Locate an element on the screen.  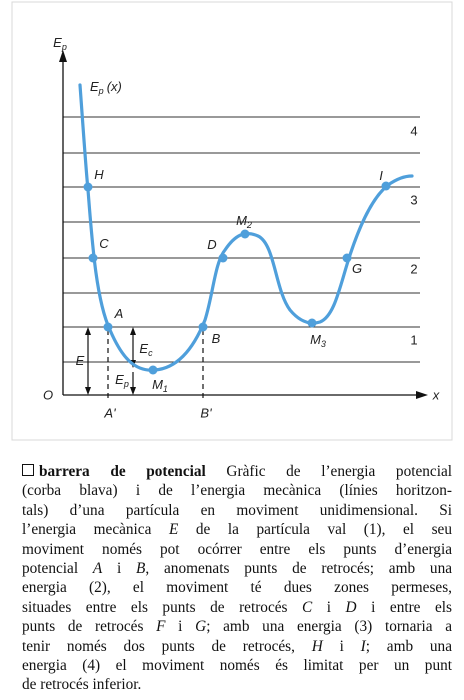
label: Ec is located at coordinates (146, 349).